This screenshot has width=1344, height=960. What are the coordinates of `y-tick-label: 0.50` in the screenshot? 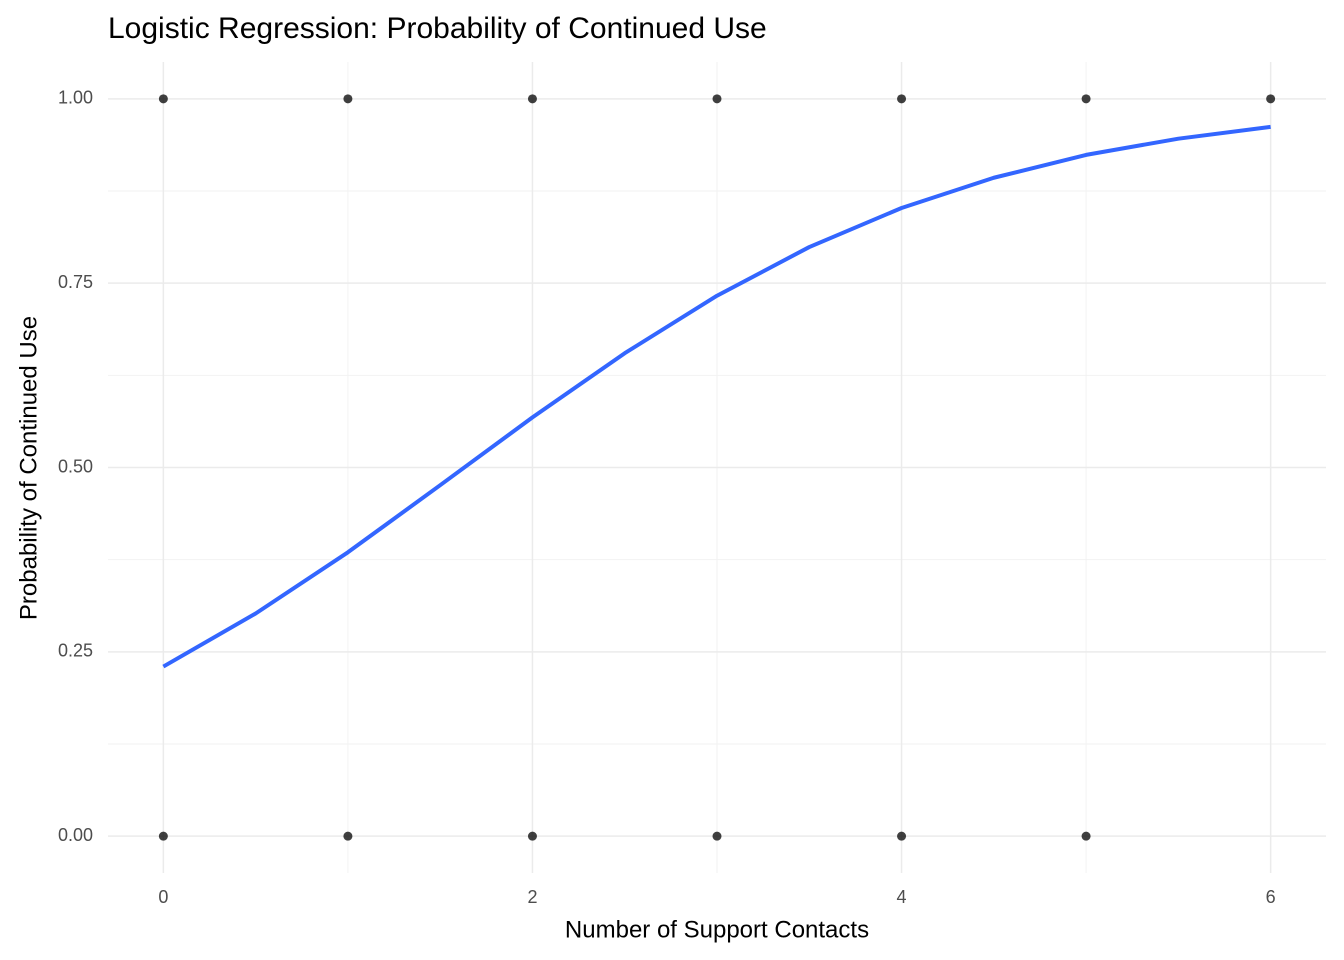 It's located at (75, 466).